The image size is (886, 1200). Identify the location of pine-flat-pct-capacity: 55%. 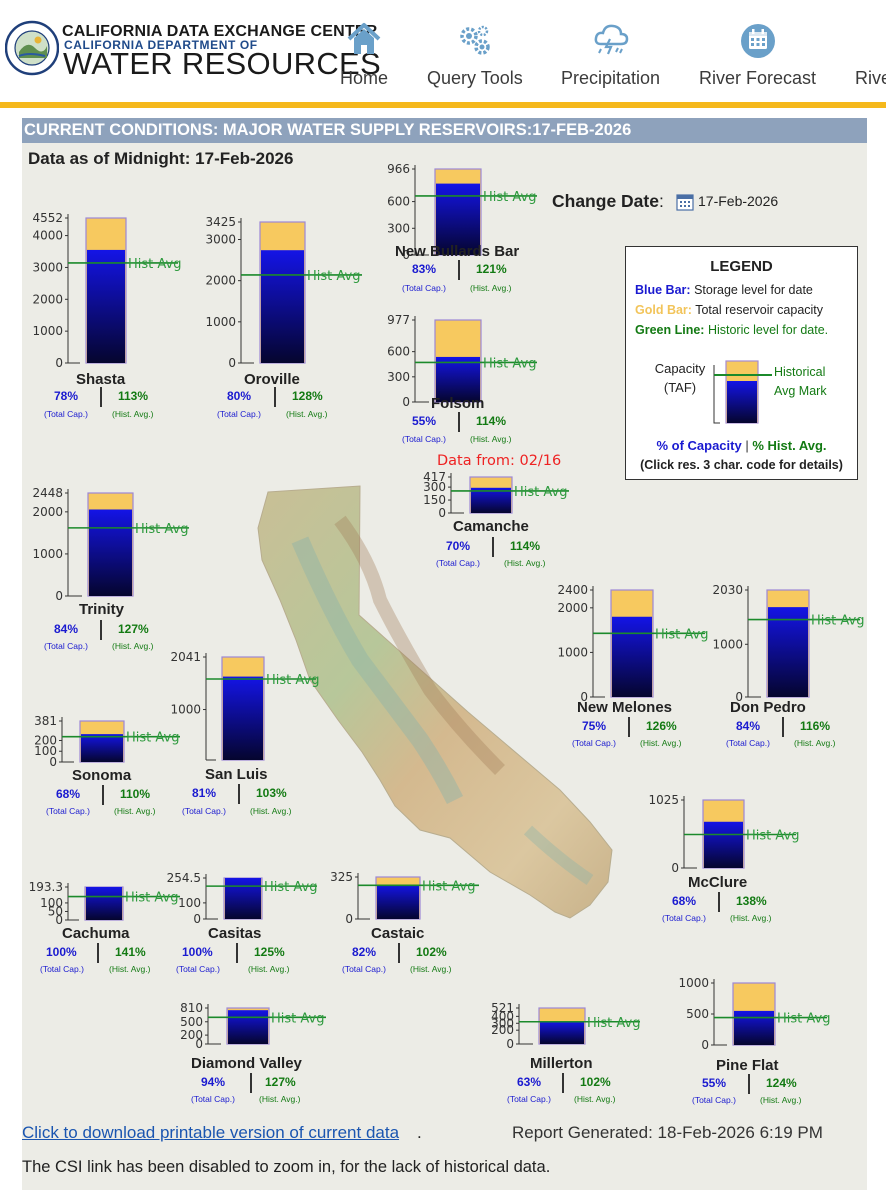
(714, 1083).